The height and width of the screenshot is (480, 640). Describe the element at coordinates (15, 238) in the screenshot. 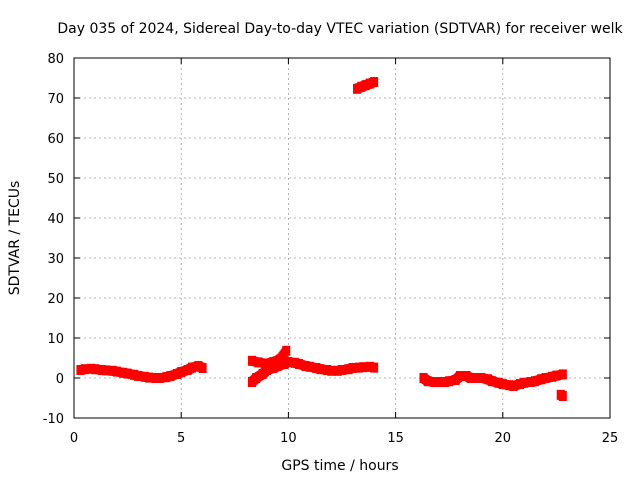

I see `y-axis-label: SDTVAR / TECUs` at that location.